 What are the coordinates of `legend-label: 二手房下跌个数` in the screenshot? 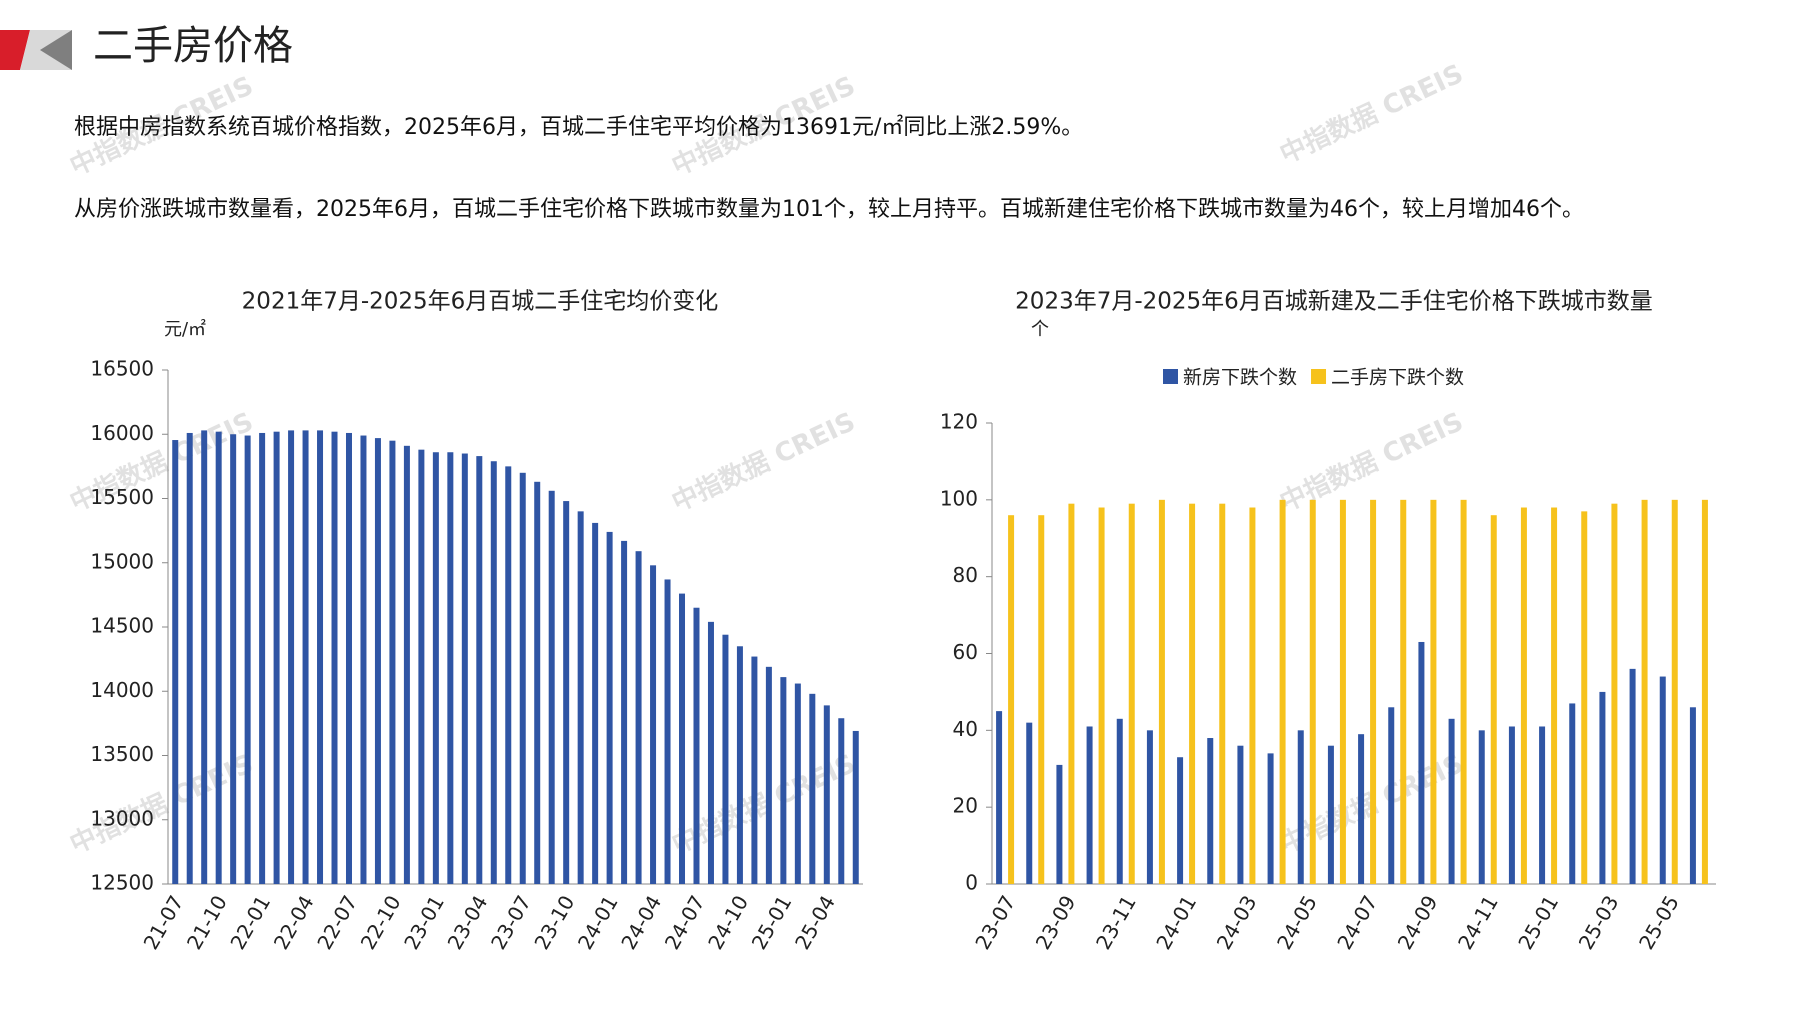 It's located at (1397, 378).